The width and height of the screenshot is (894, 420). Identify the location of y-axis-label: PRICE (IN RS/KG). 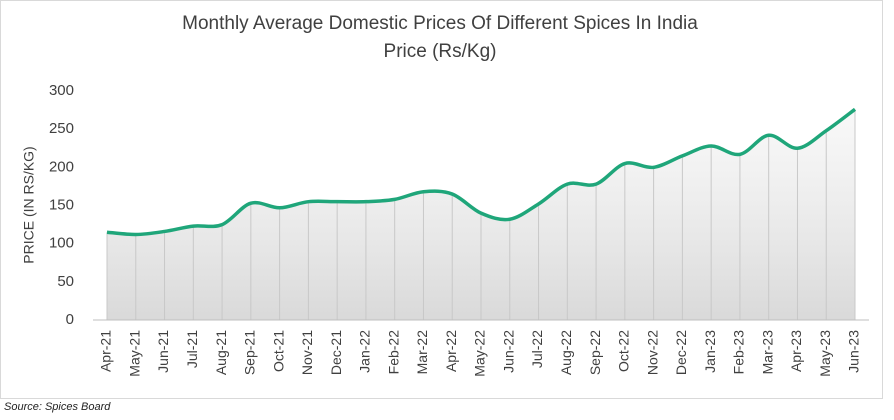
(29, 204).